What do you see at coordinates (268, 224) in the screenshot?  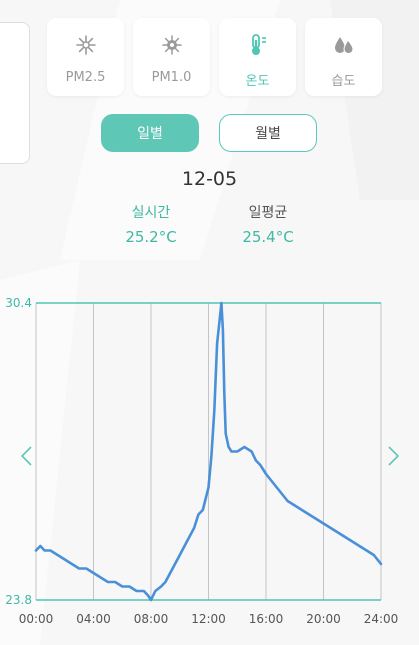 I see `average-stat: 일평균 25.4°C` at bounding box center [268, 224].